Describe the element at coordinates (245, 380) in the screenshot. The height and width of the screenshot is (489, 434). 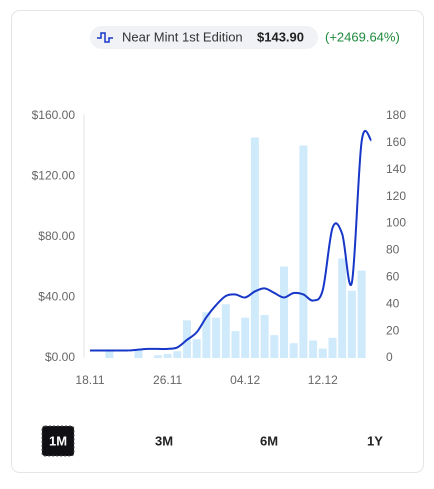
I see `x-tick-label: 04.12` at that location.